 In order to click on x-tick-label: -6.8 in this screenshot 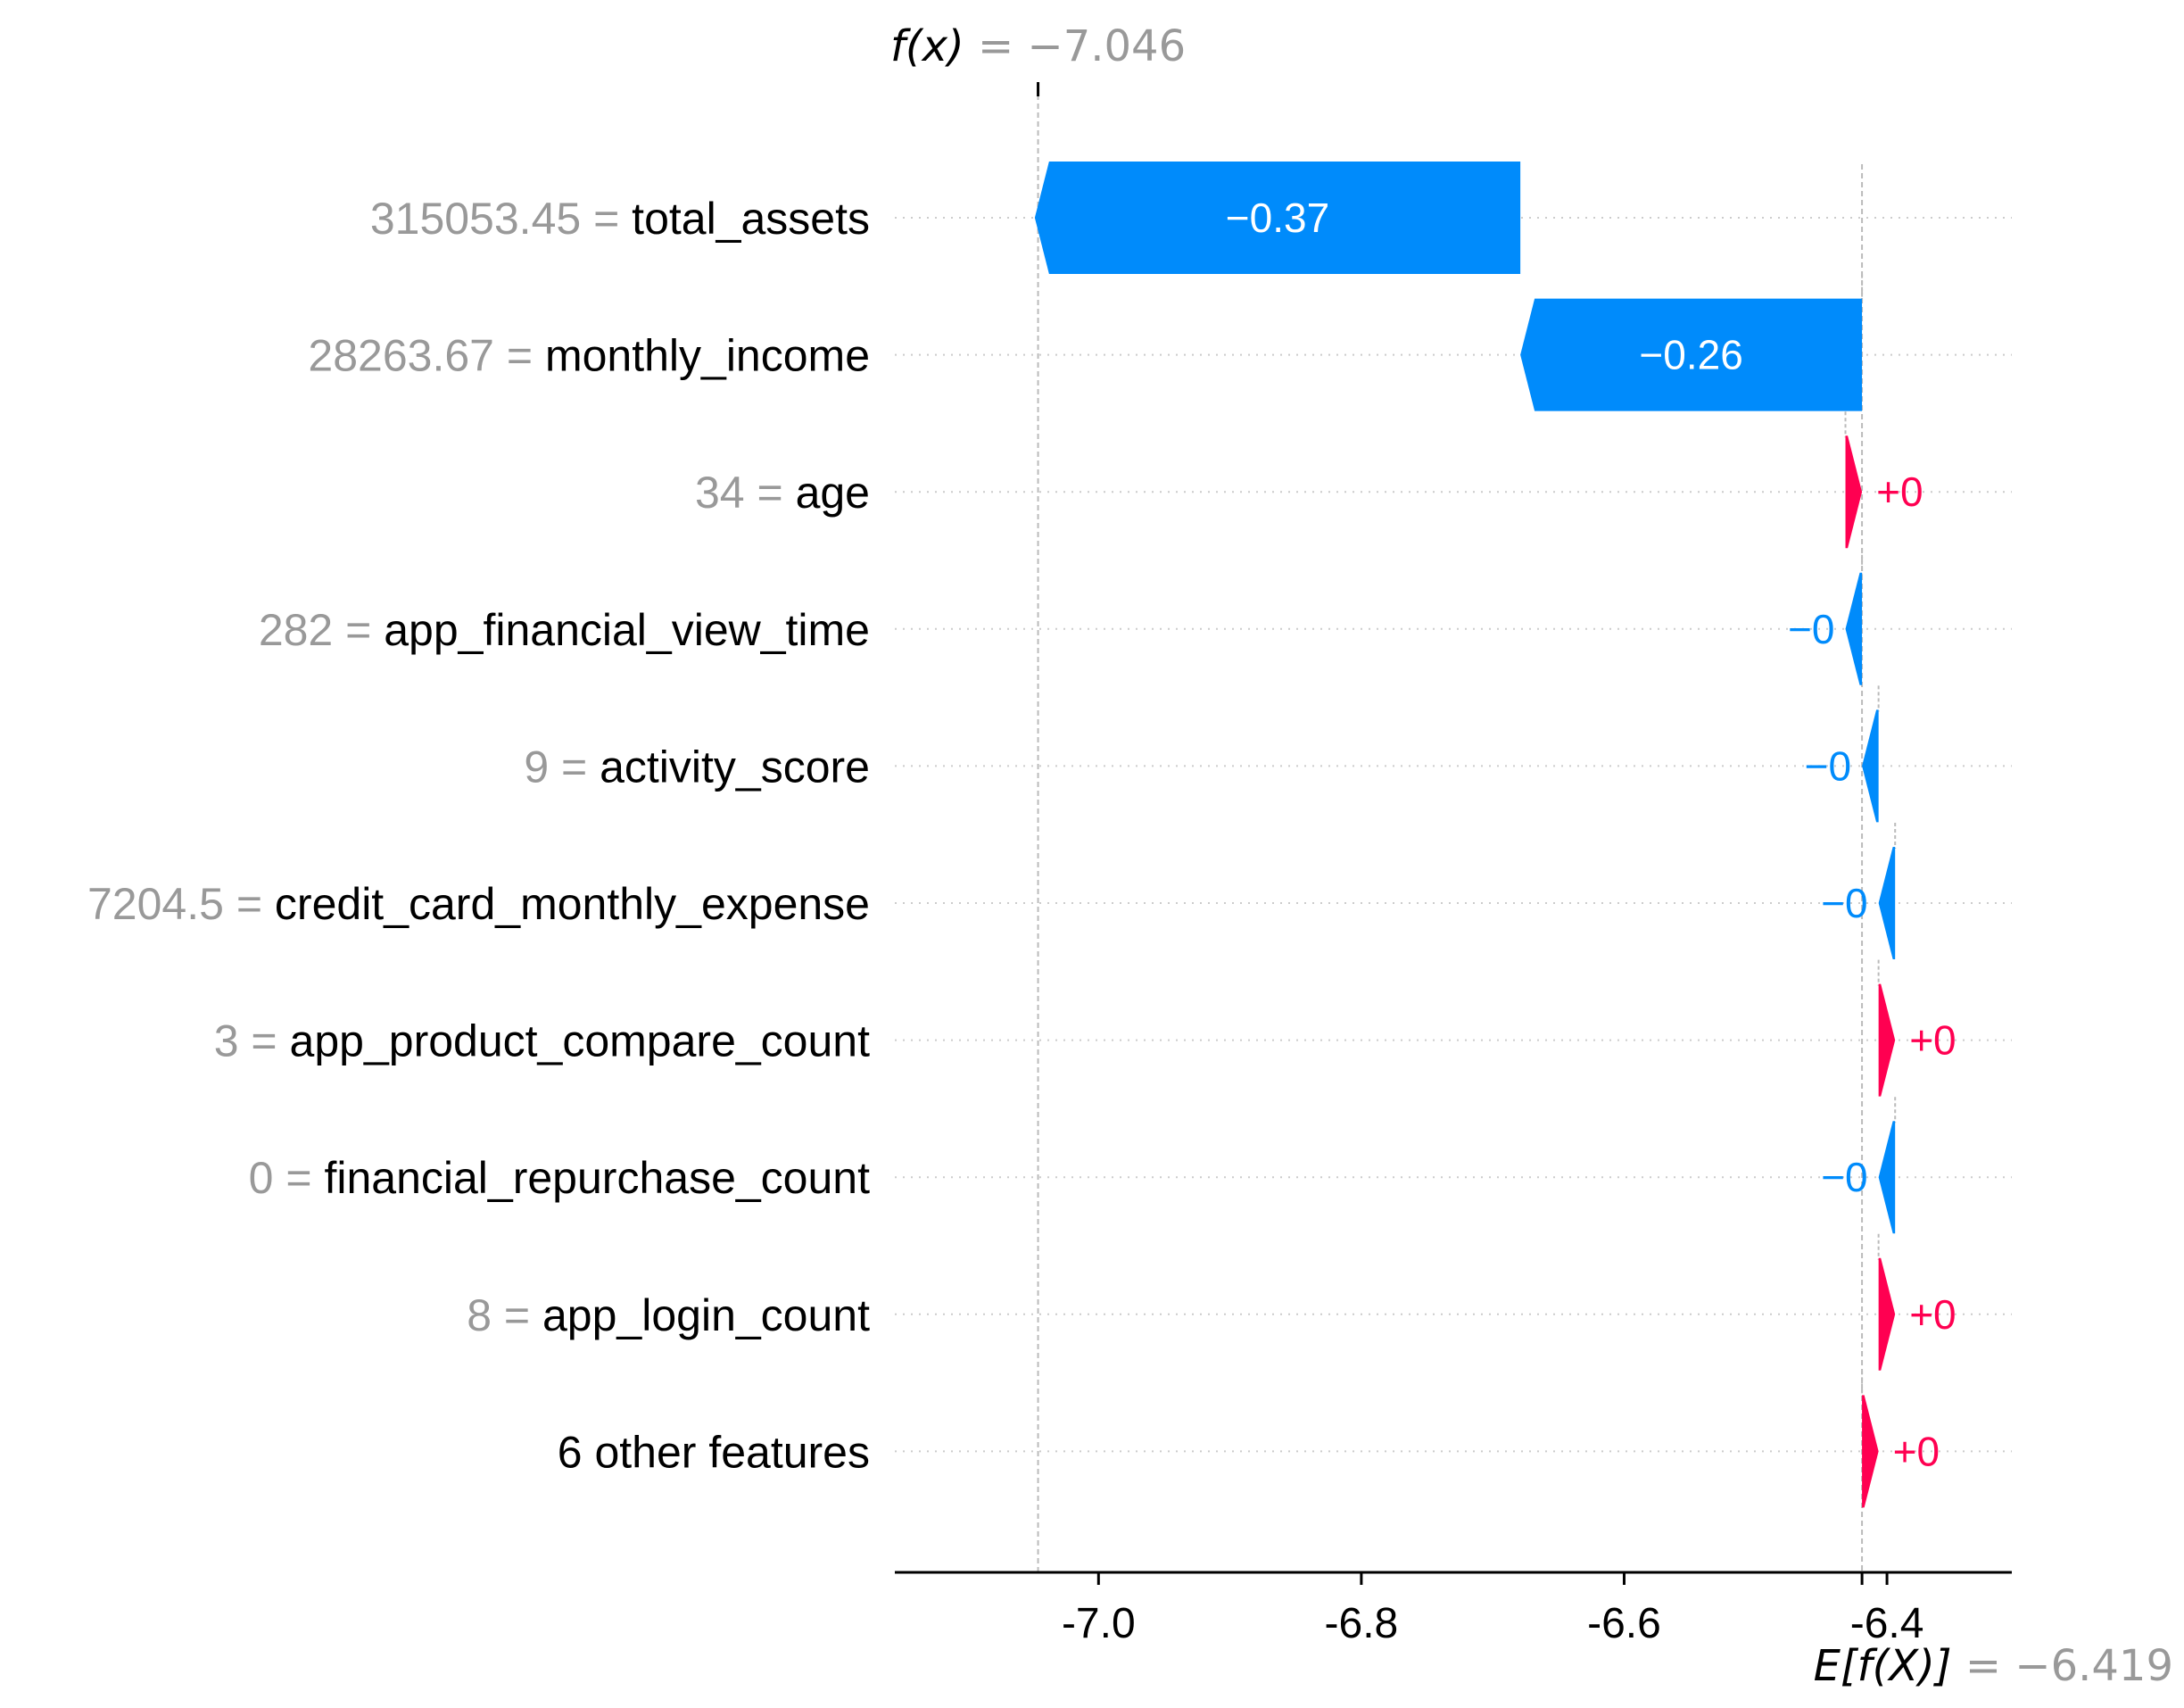, I will do `click(1362, 1624)`.